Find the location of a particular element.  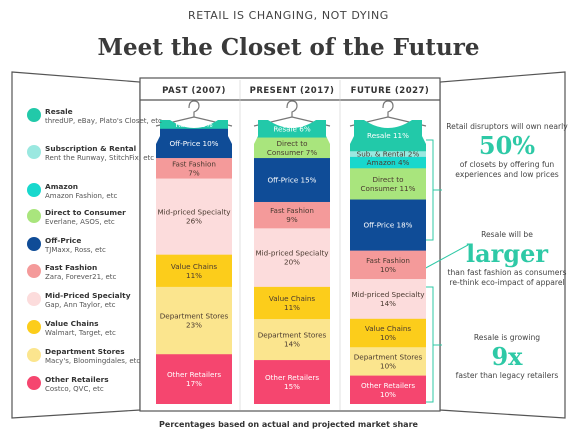

legend-desc: TJMaxx, Ross, etc is located at coordinates (75, 250).